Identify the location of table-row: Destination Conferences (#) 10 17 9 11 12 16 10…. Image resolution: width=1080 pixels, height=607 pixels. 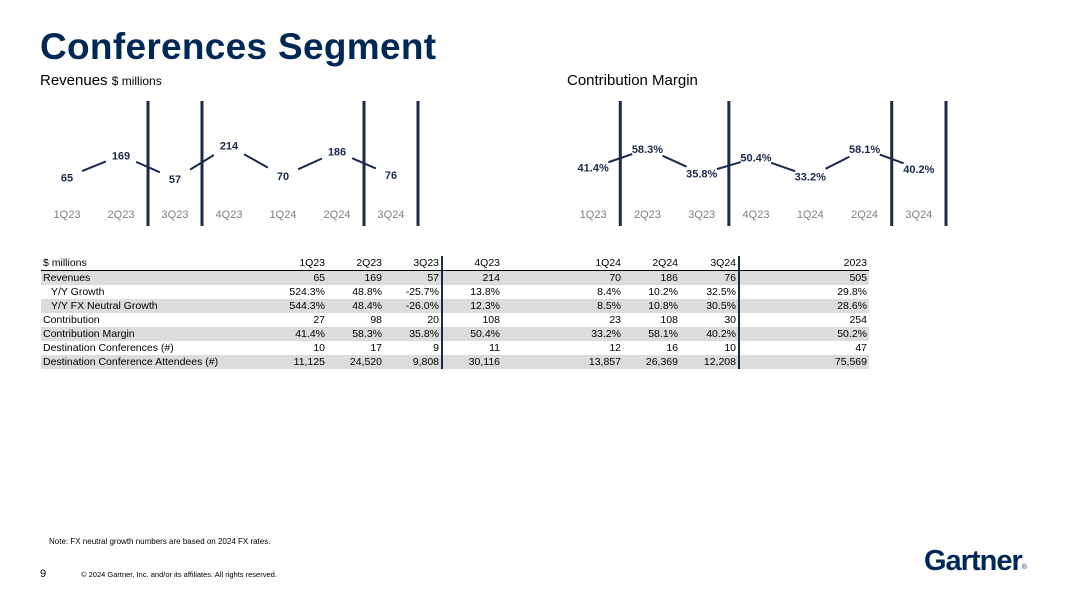
(455, 348).